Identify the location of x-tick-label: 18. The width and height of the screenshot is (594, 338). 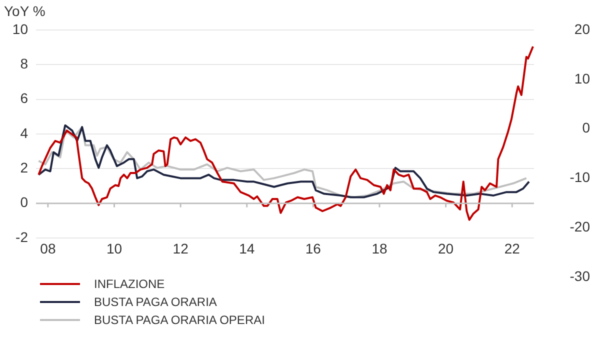
(380, 248).